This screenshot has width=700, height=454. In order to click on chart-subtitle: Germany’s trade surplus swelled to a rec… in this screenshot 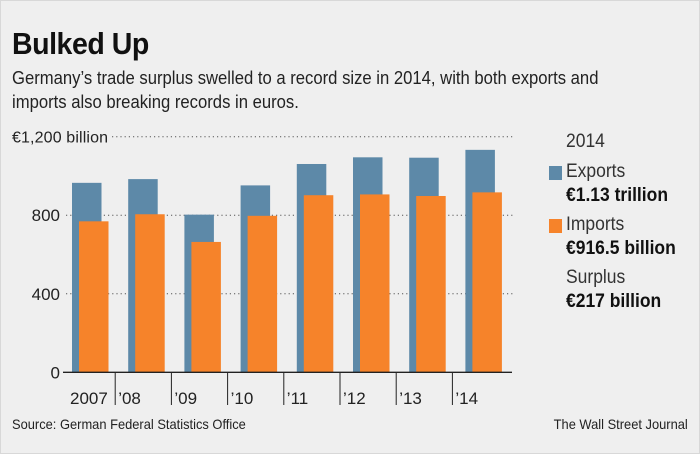, I will do `click(327, 90)`.